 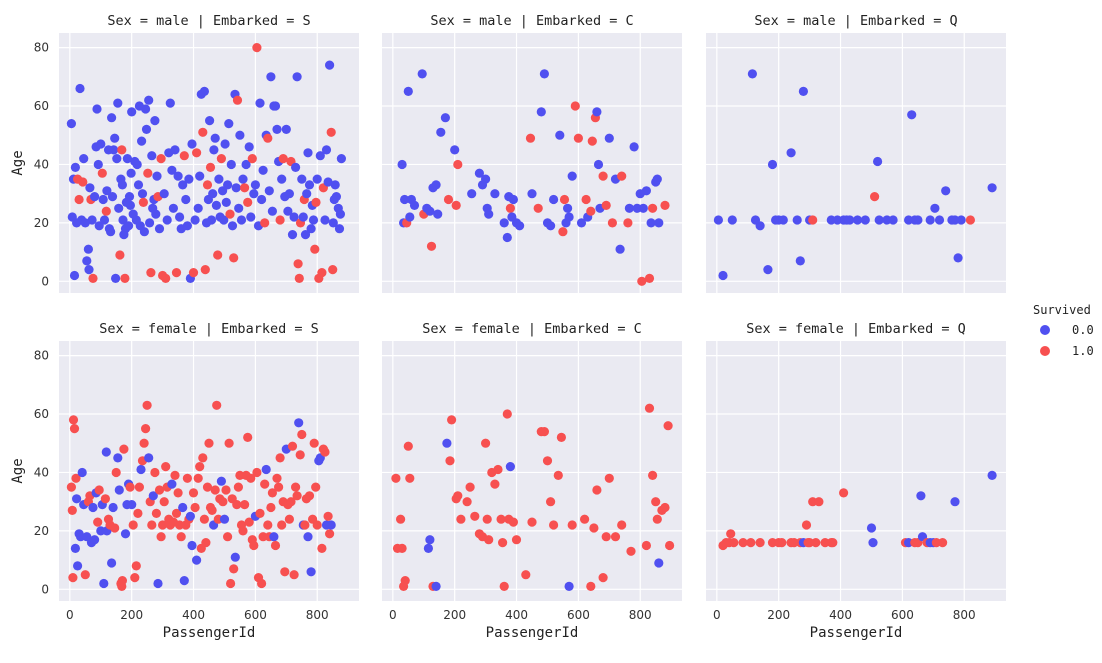 I want to click on panel-sex-male-embarked-s: Sex = male | Embarked = S 0 20 40 60 80 Age, so click(x=184, y=153).